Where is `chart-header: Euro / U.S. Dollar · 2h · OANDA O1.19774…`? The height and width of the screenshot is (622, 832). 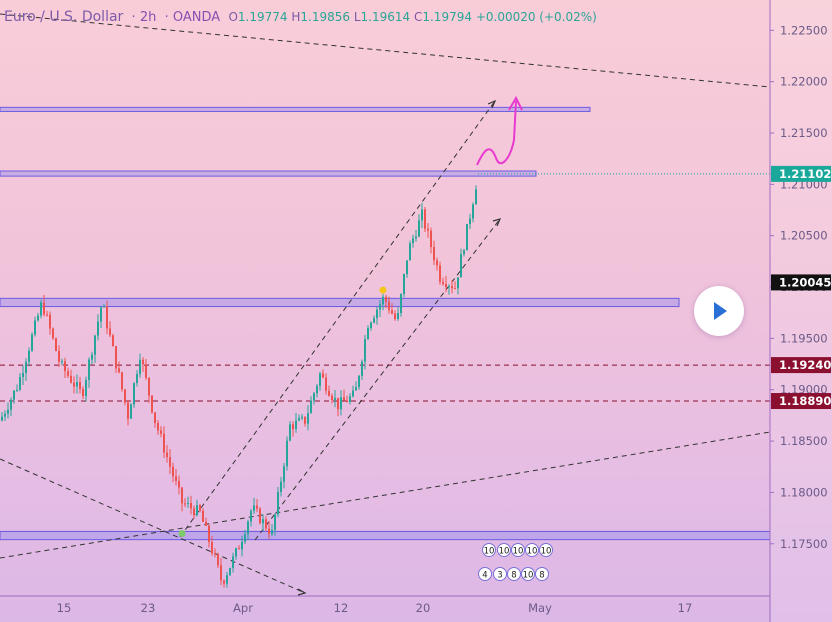 chart-header: Euro / U.S. Dollar · 2h · OANDA O1.19774… is located at coordinates (300, 17).